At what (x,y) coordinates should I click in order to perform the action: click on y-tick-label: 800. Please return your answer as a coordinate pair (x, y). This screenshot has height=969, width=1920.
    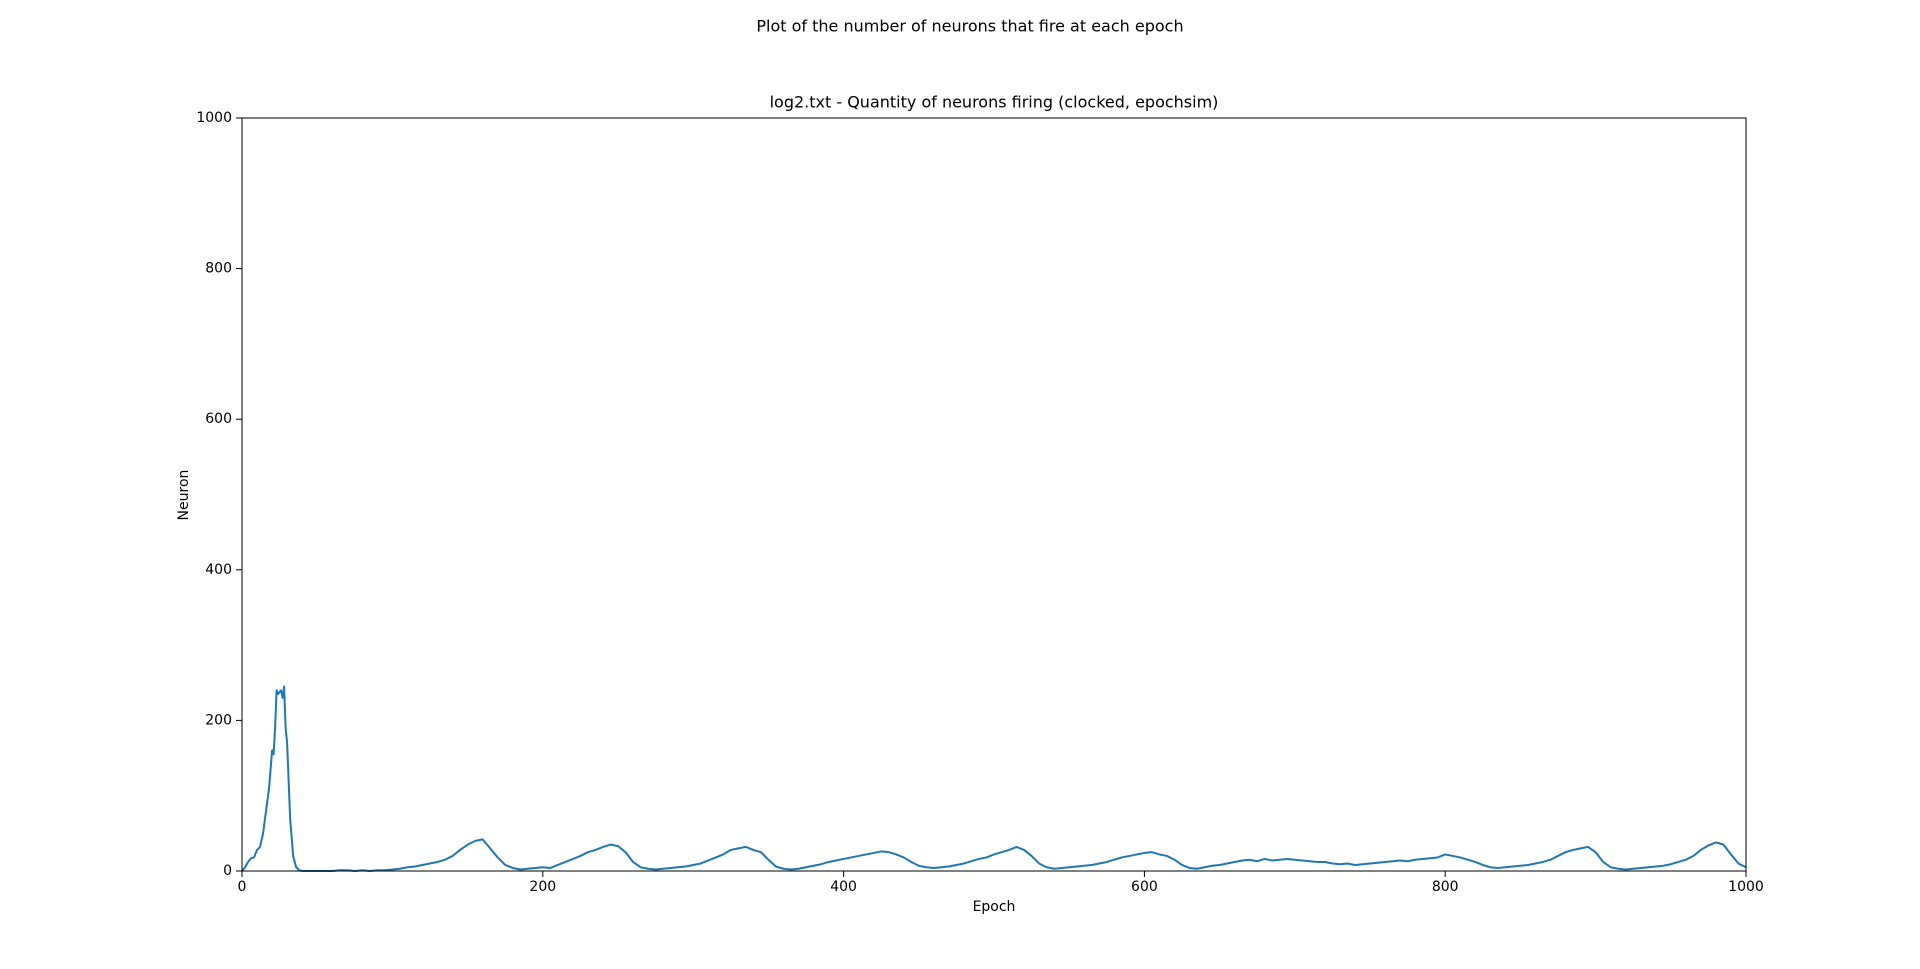
    Looking at the image, I should click on (218, 269).